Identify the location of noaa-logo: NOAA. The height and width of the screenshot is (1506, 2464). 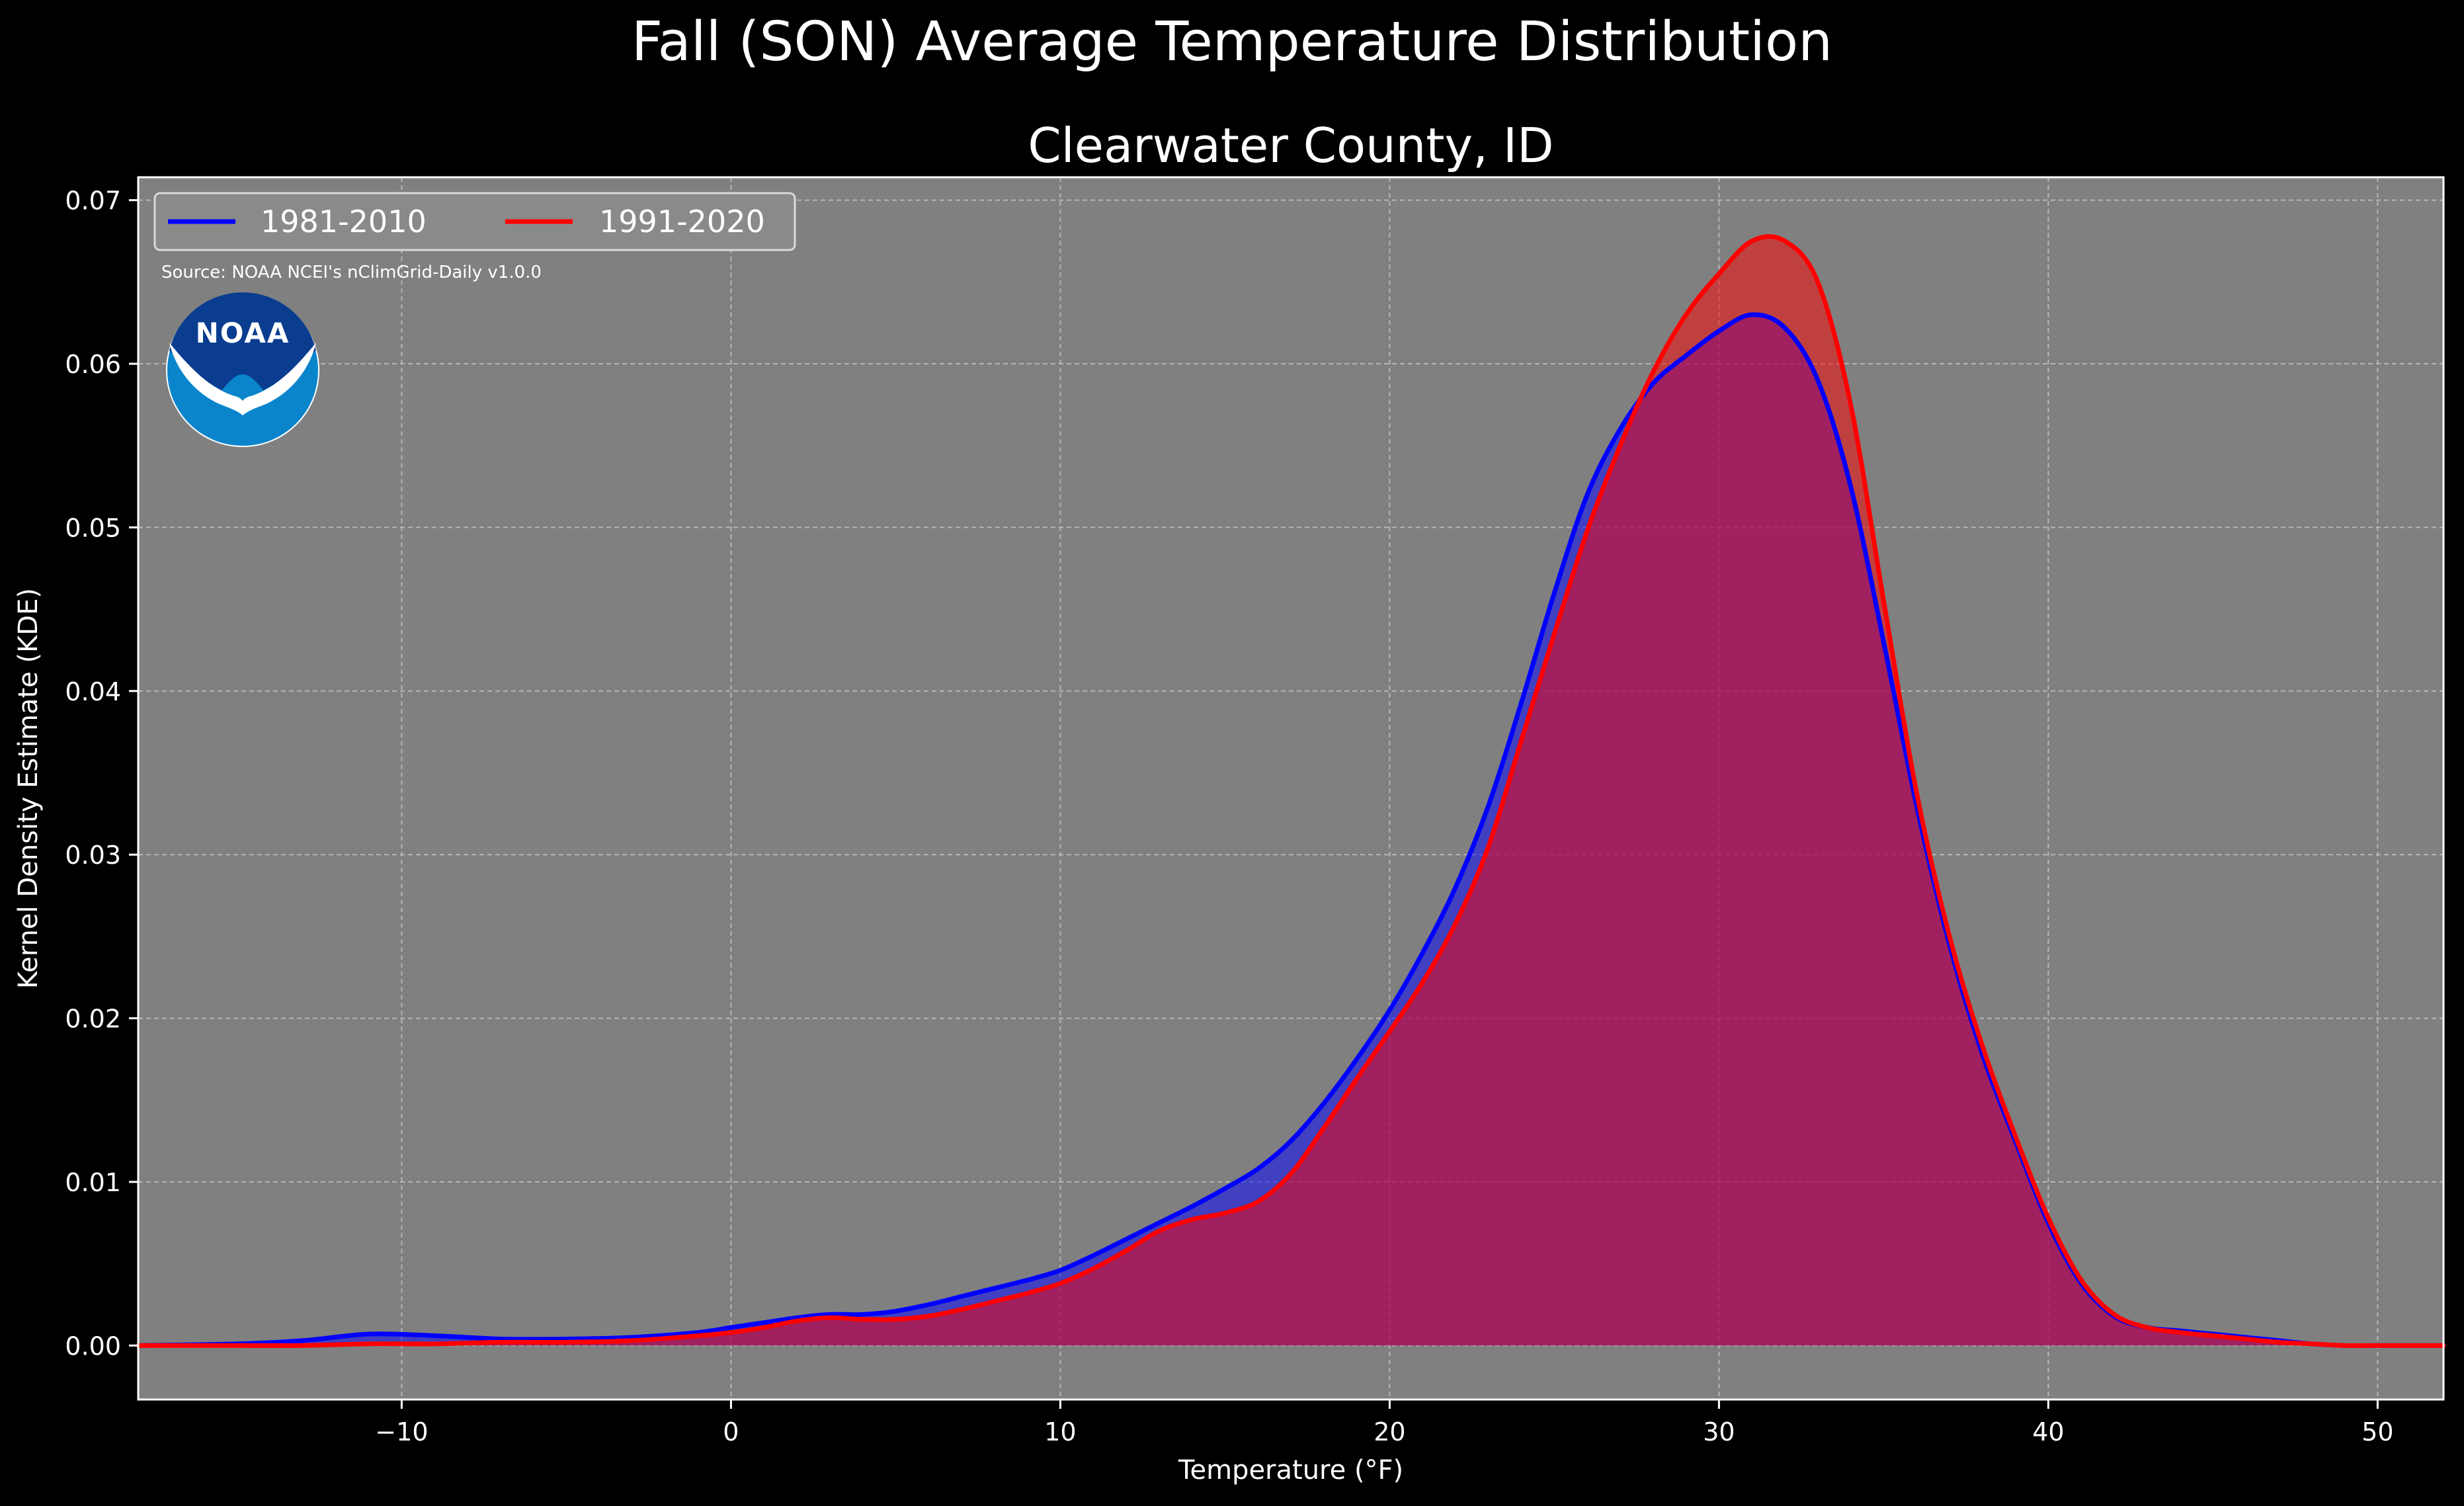
(243, 369).